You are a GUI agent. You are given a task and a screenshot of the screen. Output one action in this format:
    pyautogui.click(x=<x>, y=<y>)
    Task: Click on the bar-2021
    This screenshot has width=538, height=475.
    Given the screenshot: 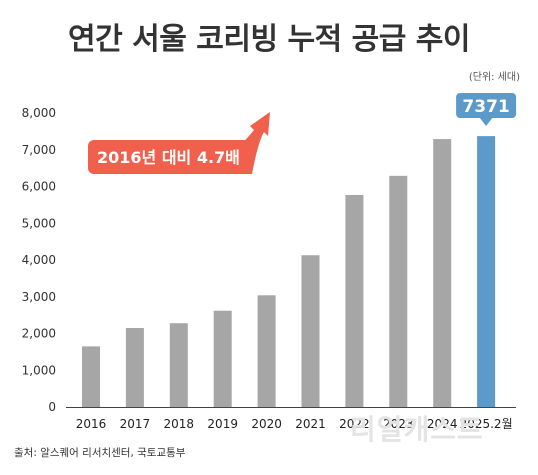 What is the action you would take?
    pyautogui.click(x=310, y=331)
    